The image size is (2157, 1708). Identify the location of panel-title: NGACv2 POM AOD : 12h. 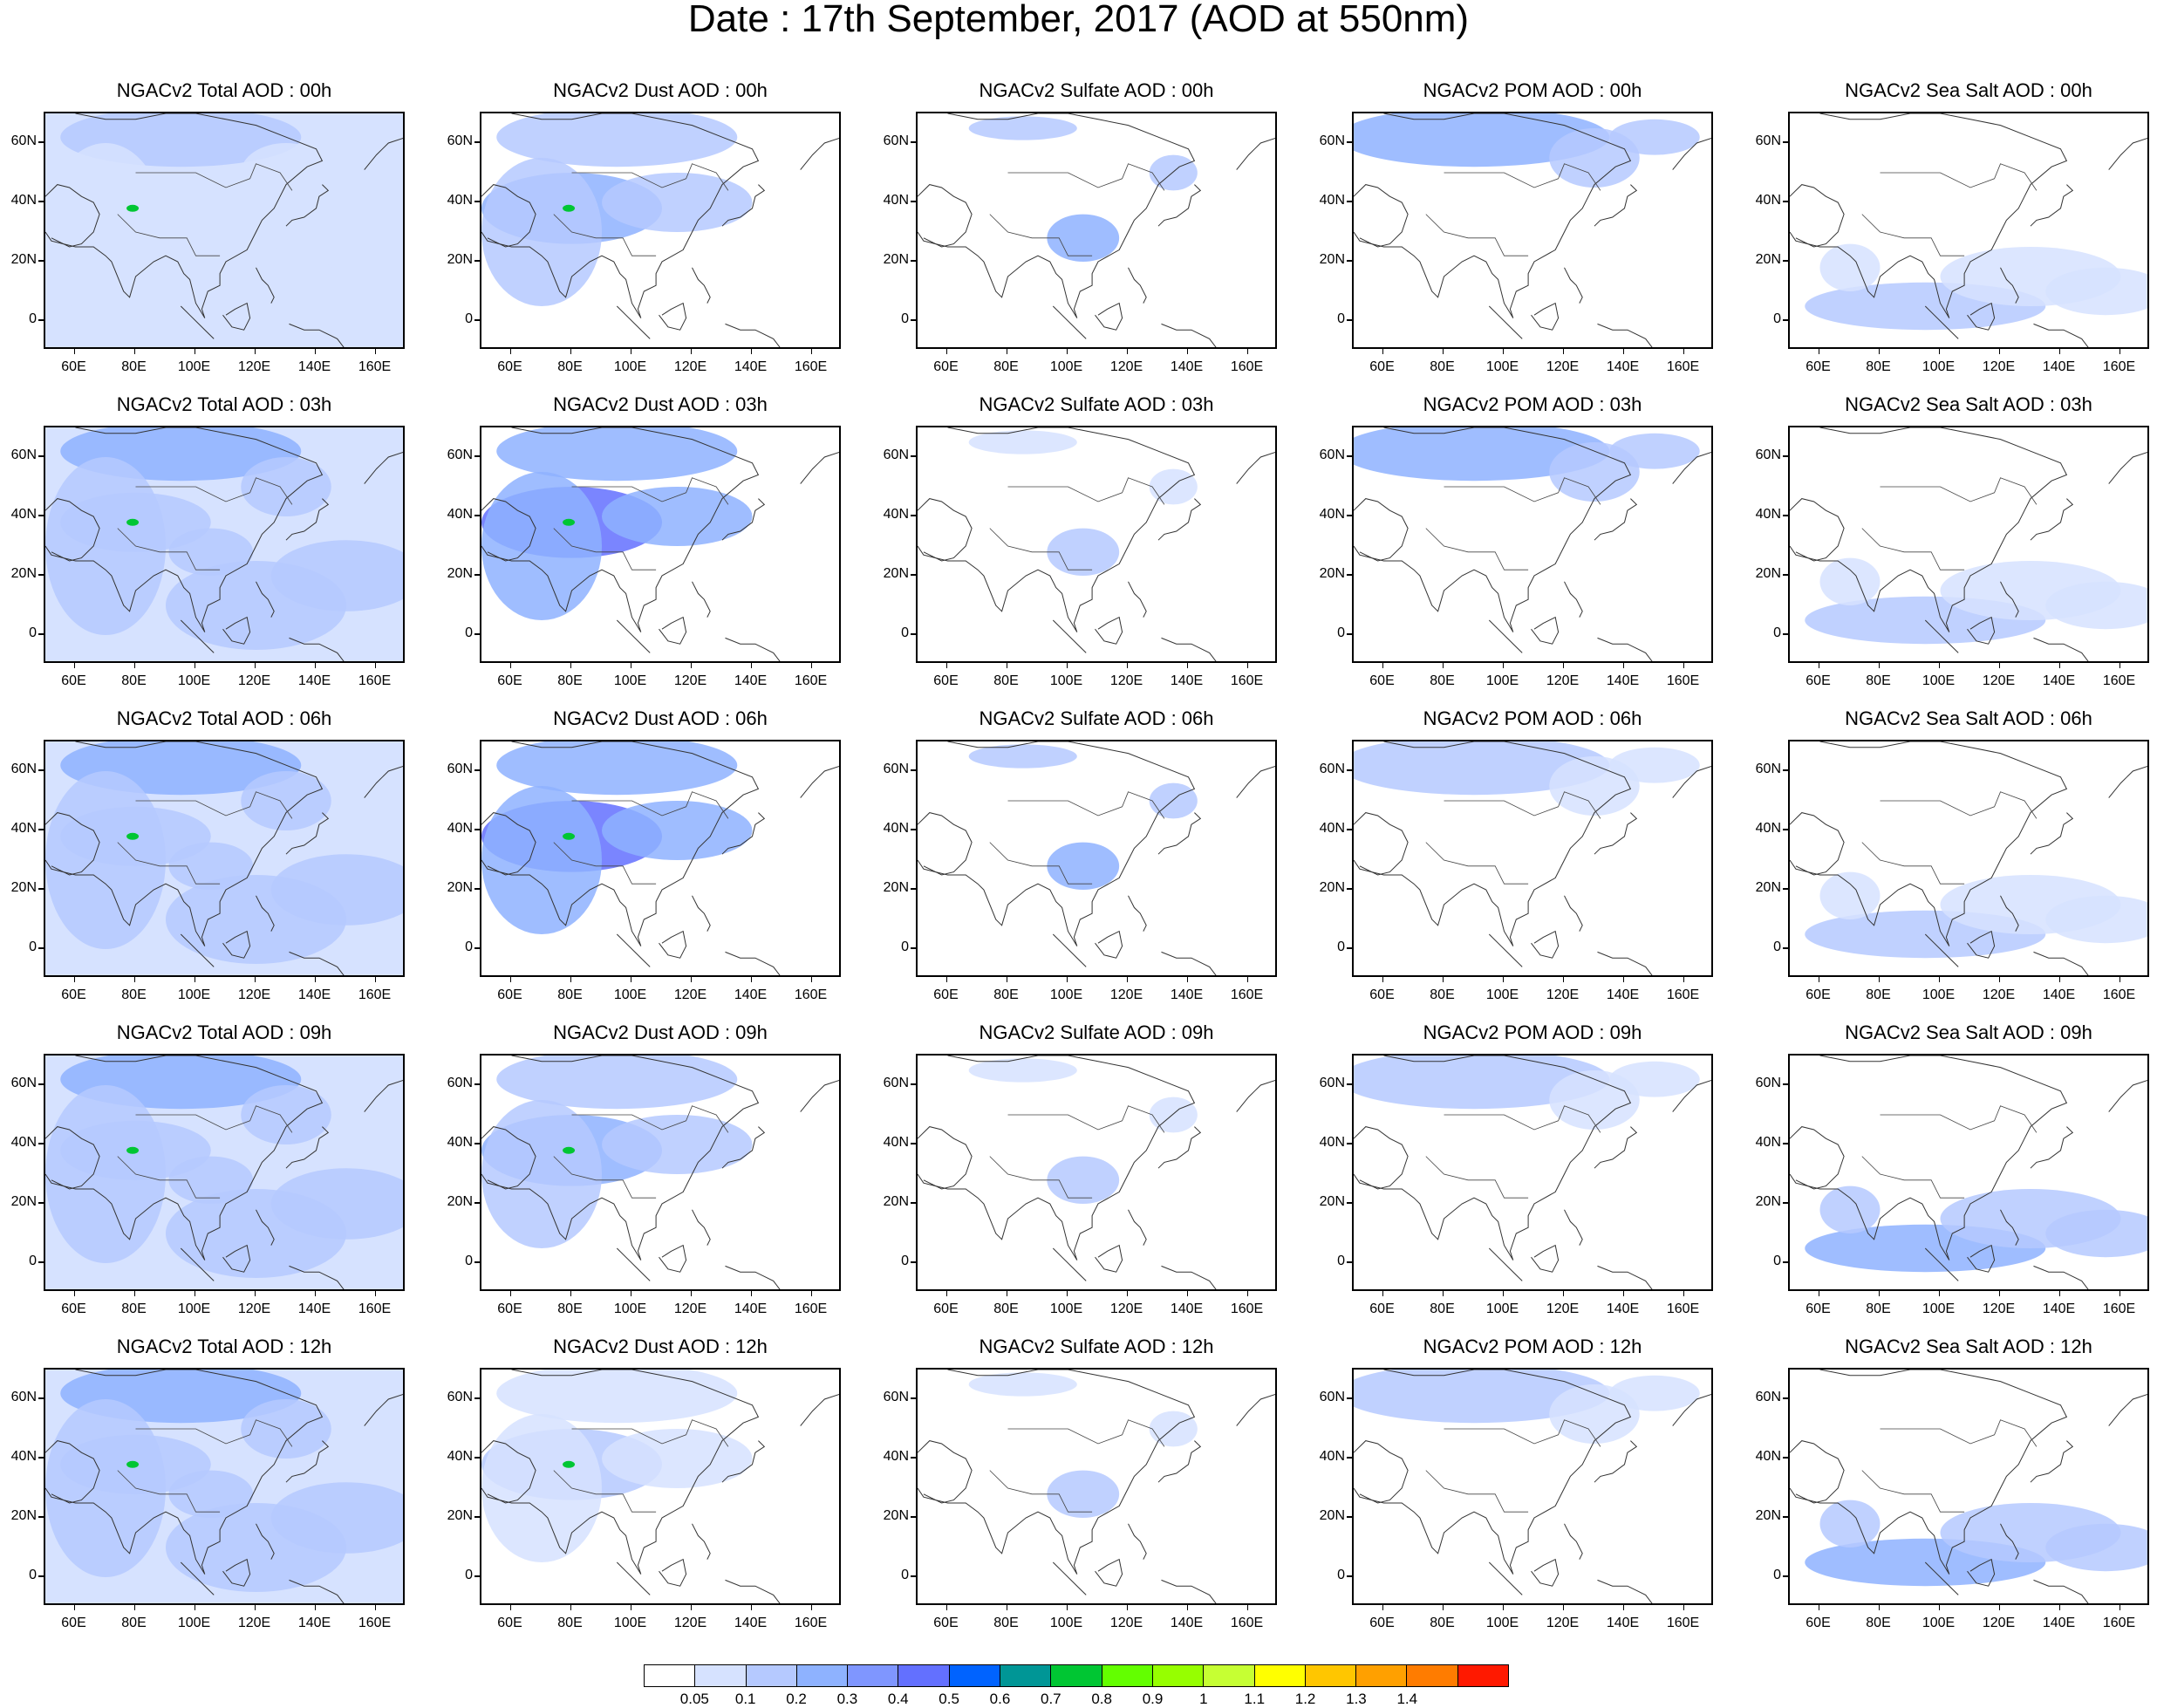
(1532, 1346).